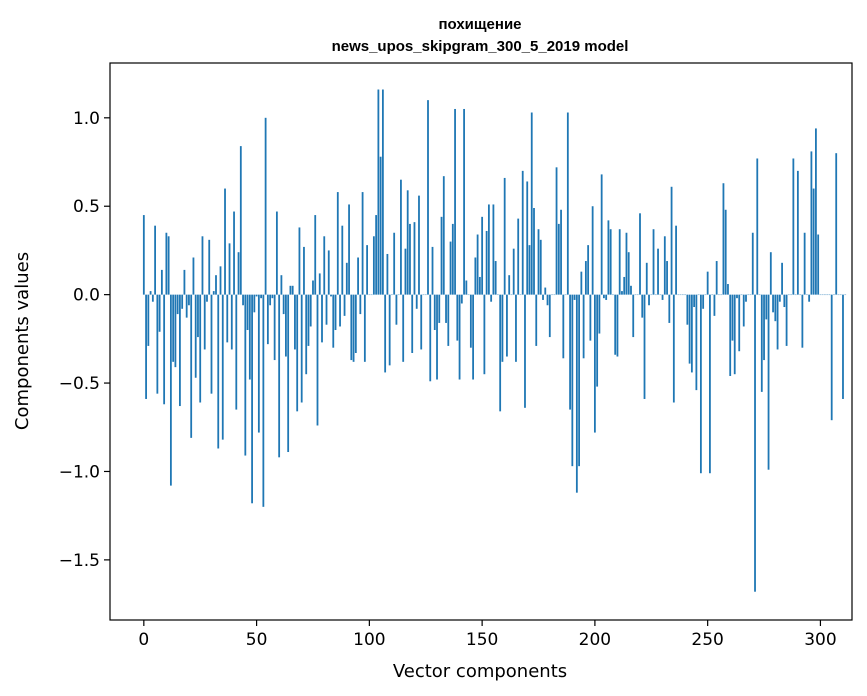 This screenshot has height=696, width=867. Describe the element at coordinates (479, 24) in the screenshot. I see `chart-title: похищение` at that location.